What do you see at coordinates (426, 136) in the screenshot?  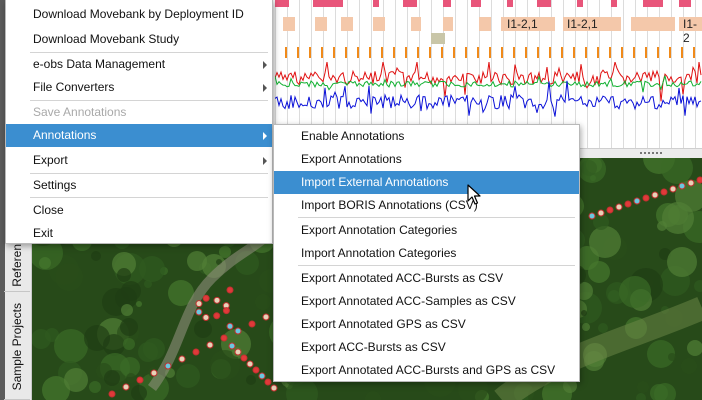 I see `menu-item-enable-annotations: Enable Annotations` at bounding box center [426, 136].